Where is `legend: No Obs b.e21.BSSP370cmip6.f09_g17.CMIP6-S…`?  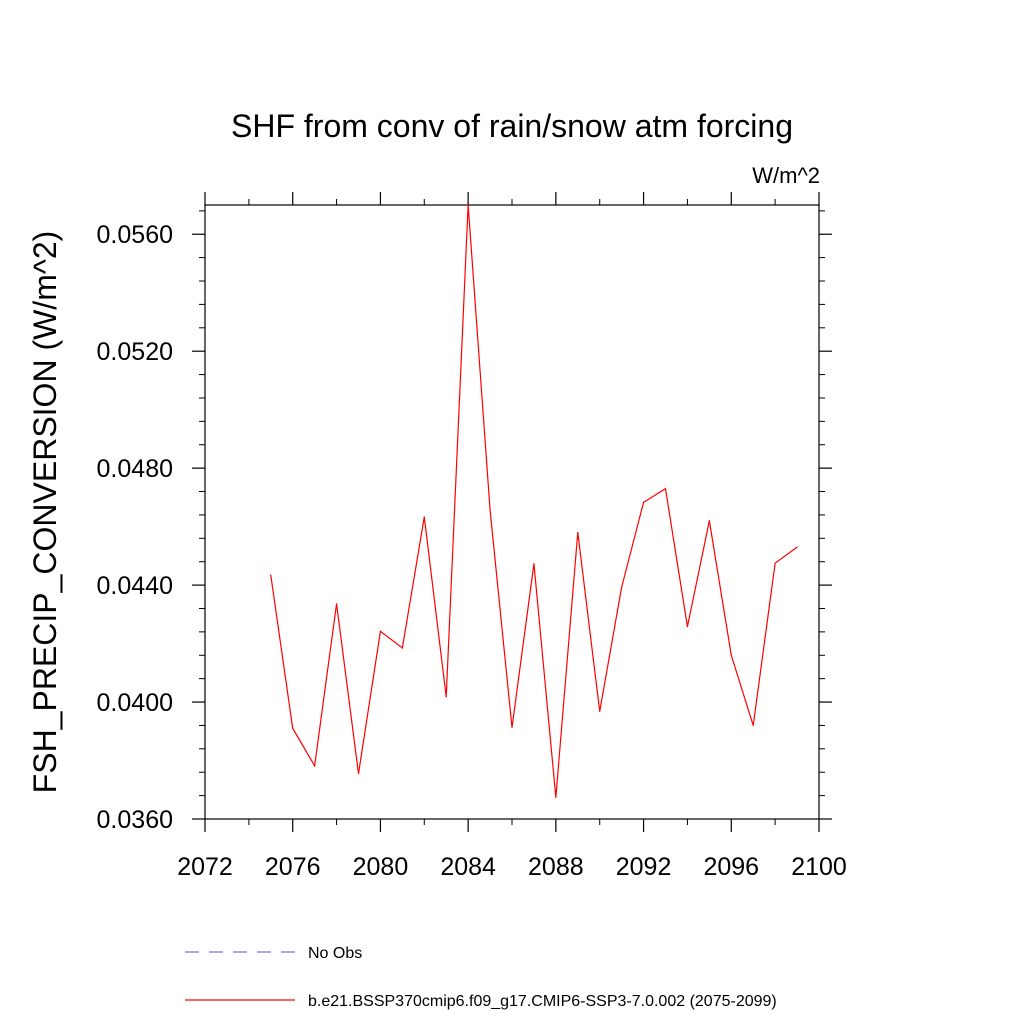
legend: No Obs b.e21.BSSP370cmip6.f09_g17.CMIP6-S… is located at coordinates (481, 977).